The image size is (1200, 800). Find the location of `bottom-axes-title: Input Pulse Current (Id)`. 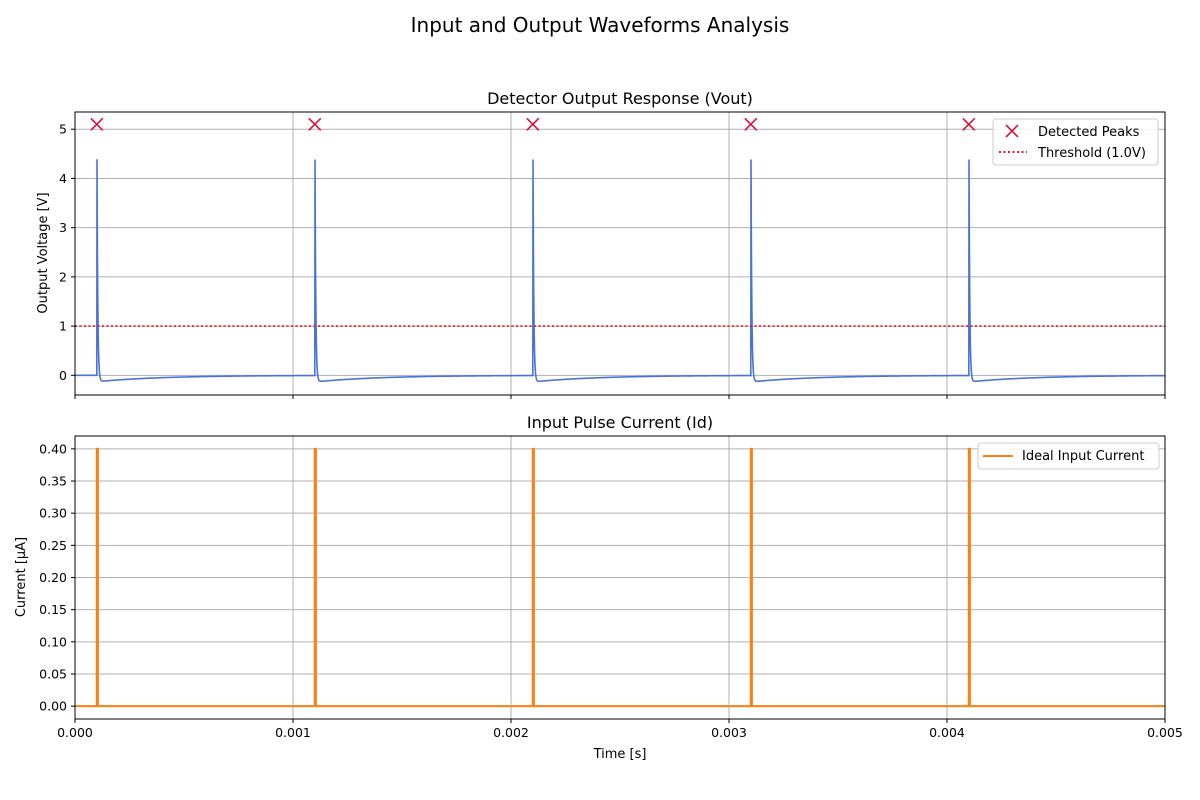

bottom-axes-title: Input Pulse Current (Id) is located at coordinates (620, 422).